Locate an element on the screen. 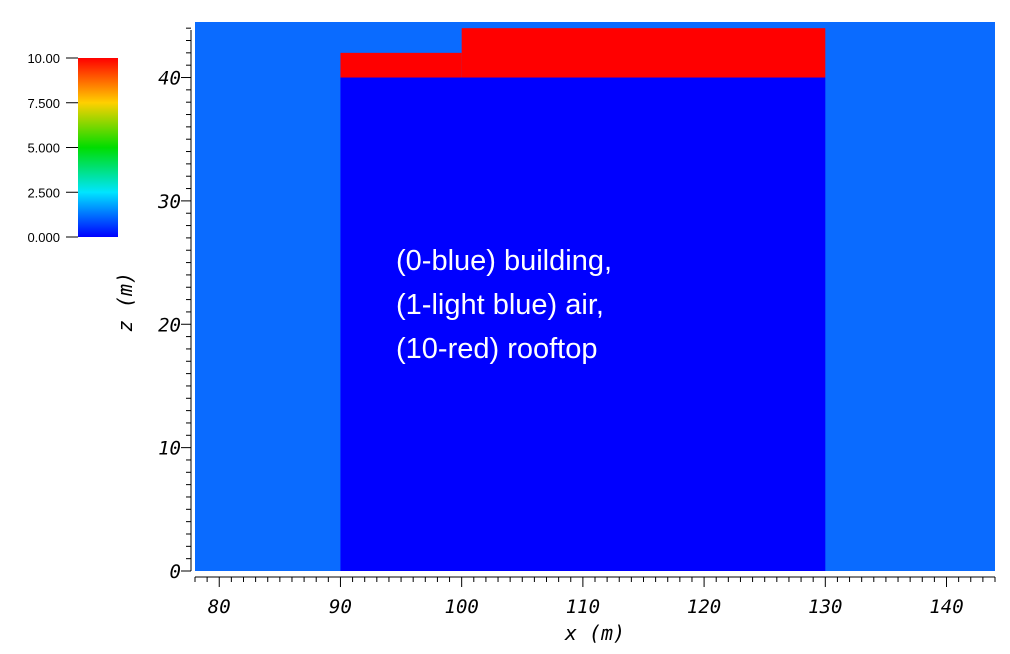 The width and height of the screenshot is (1010, 654). colorbar-tick-label: 5.000 is located at coordinates (43, 148).